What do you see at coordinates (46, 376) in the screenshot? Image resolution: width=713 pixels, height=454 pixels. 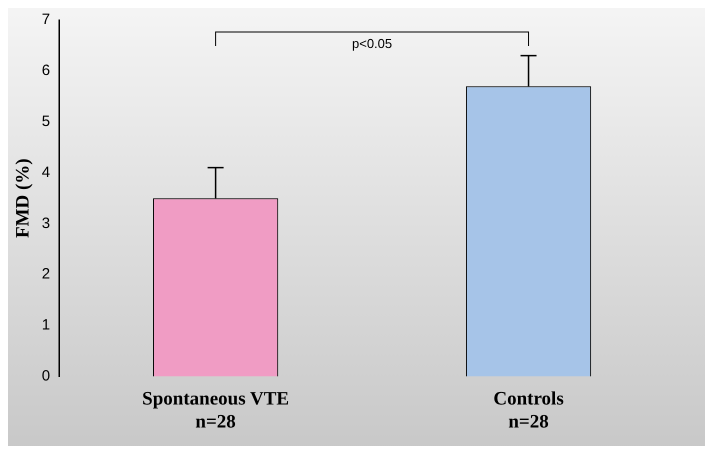 I see `y-tick-label: 0` at bounding box center [46, 376].